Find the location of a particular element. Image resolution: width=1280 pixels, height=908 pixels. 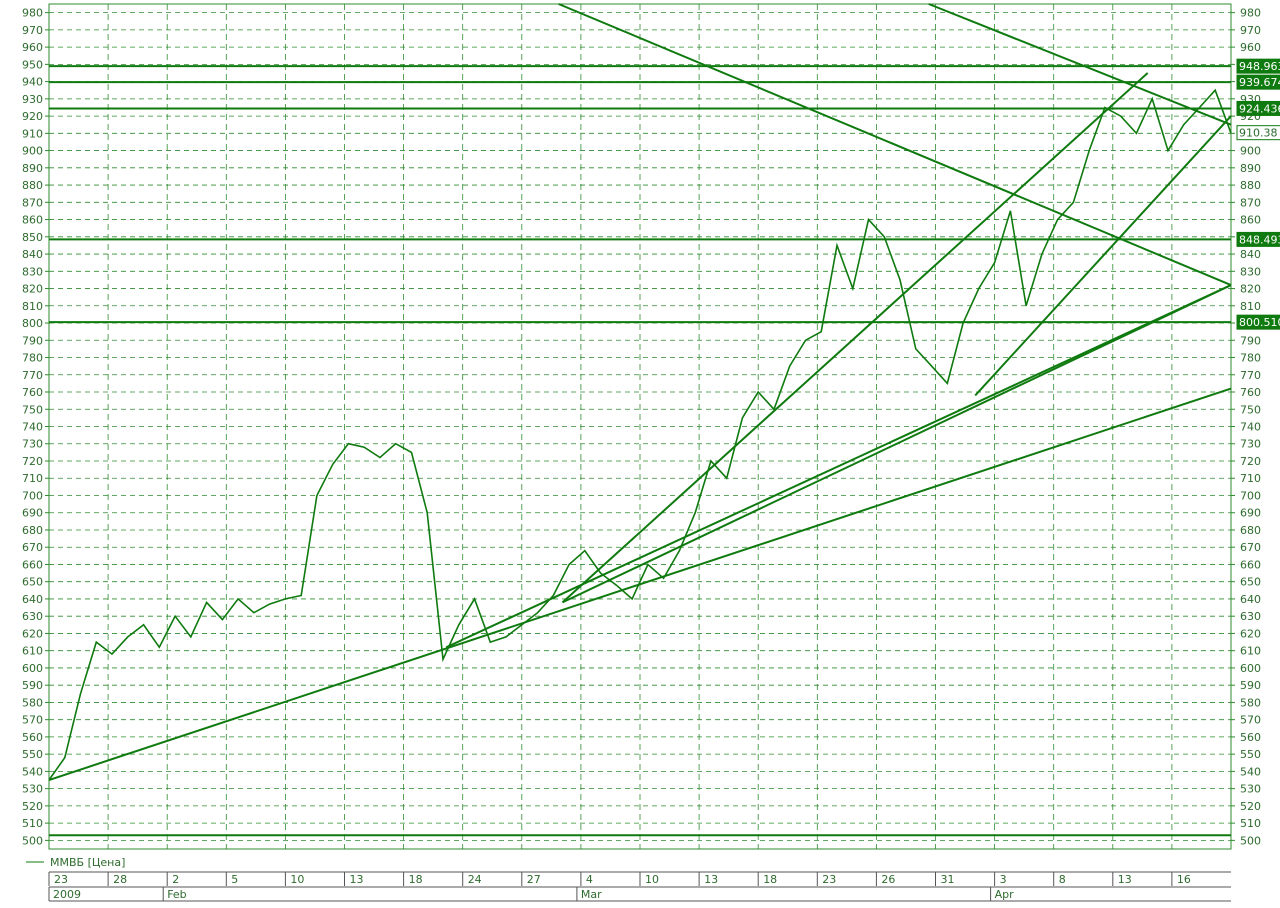

y-tick-label-right: 520 is located at coordinates (1250, 806).